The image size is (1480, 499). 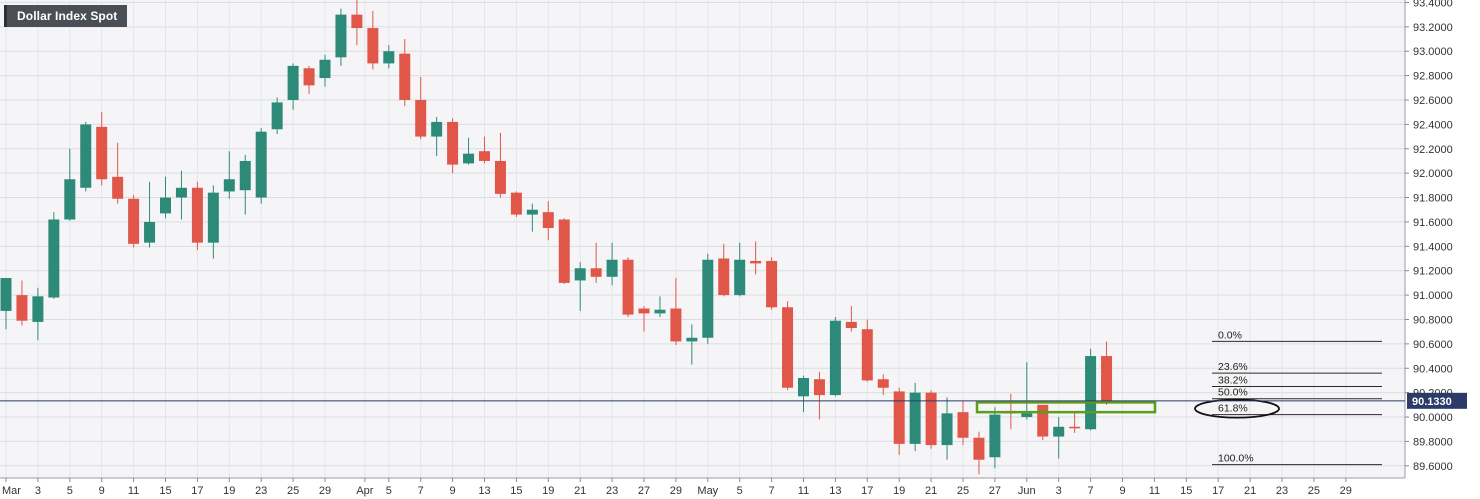 What do you see at coordinates (261, 491) in the screenshot?
I see `x-tick-label: 23` at bounding box center [261, 491].